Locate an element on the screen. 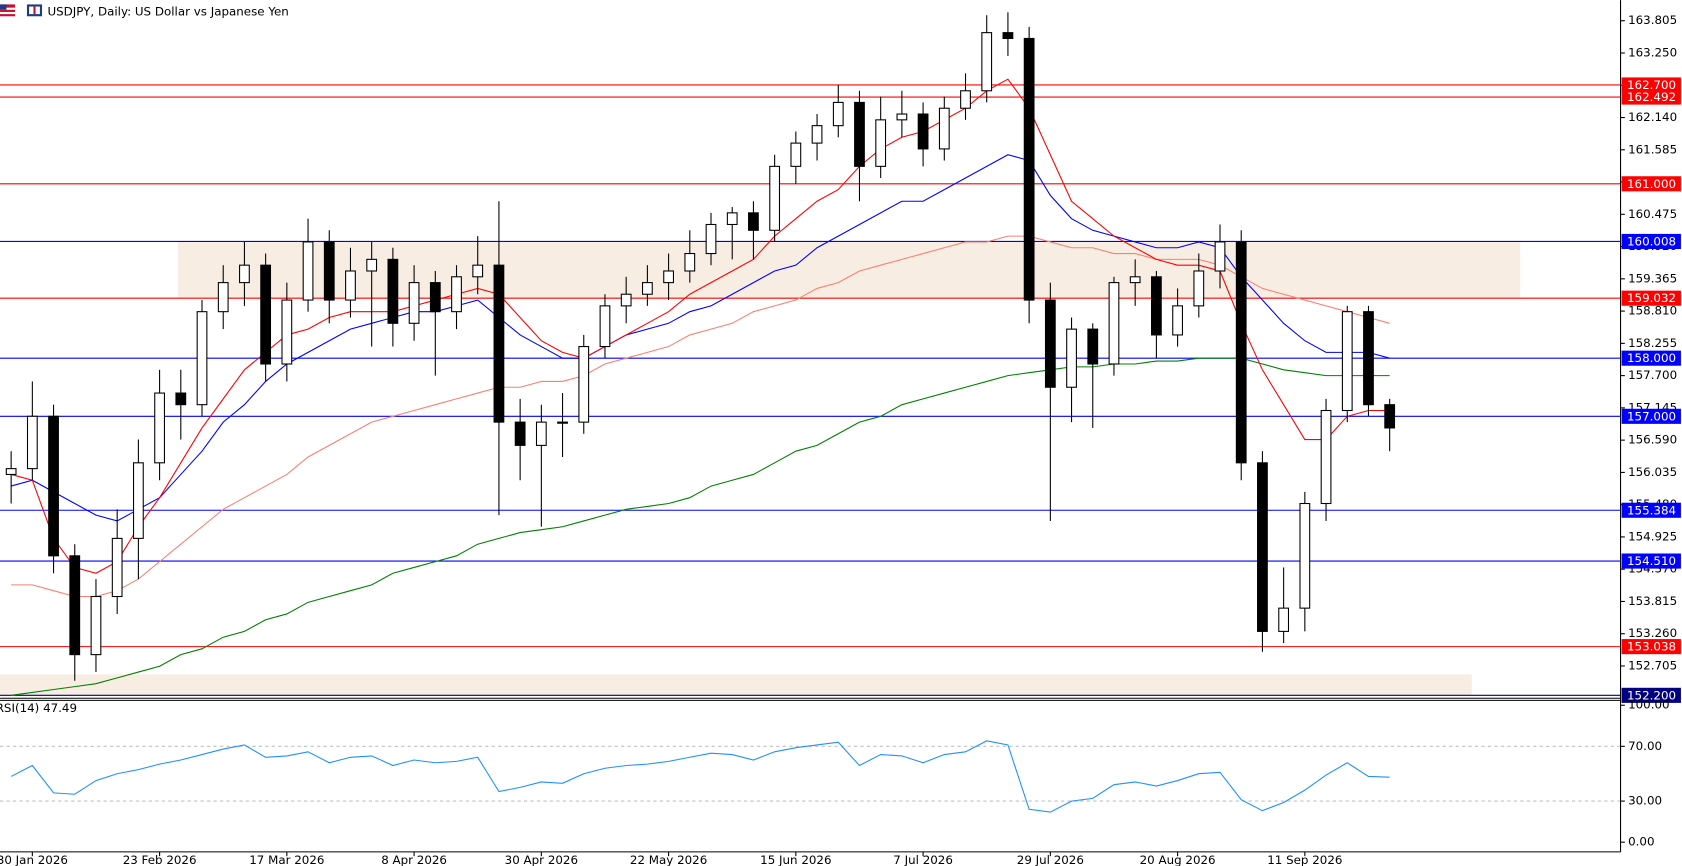 This screenshot has width=1682, height=866. level-label: 160.008 is located at coordinates (1651, 241).